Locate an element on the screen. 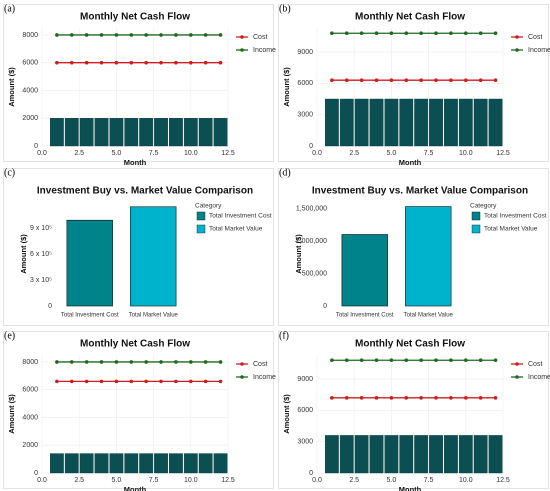  legend-title: Category is located at coordinates (208, 206).